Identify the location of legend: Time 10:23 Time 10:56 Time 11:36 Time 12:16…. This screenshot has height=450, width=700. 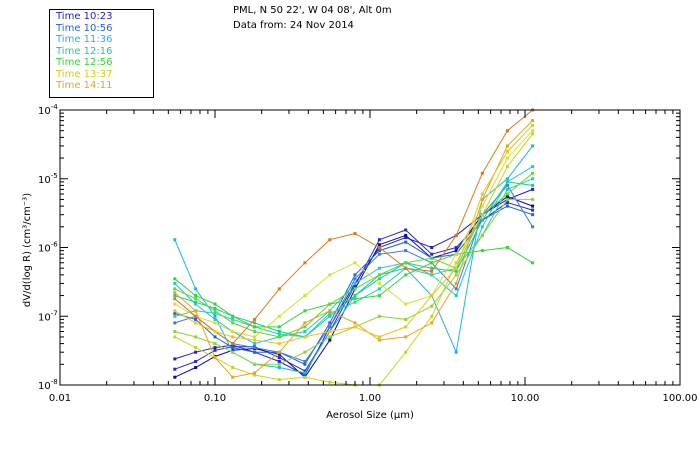
(101, 53).